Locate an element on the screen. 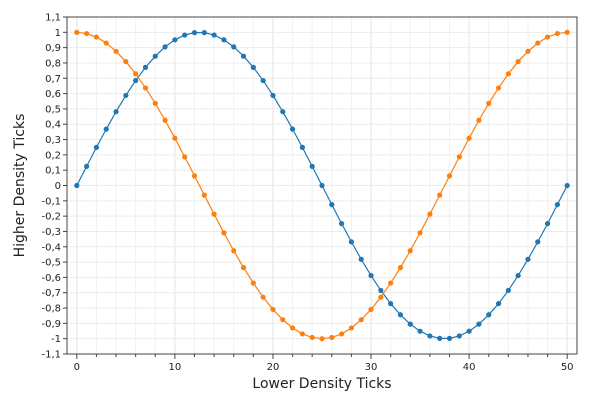 The height and width of the screenshot is (400, 600). y-tick-label: 0,6 is located at coordinates (53, 94).